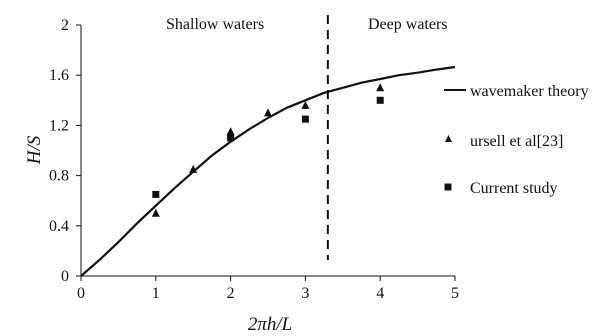  Describe the element at coordinates (59, 75) in the screenshot. I see `y-tick-label: 1.6` at that location.